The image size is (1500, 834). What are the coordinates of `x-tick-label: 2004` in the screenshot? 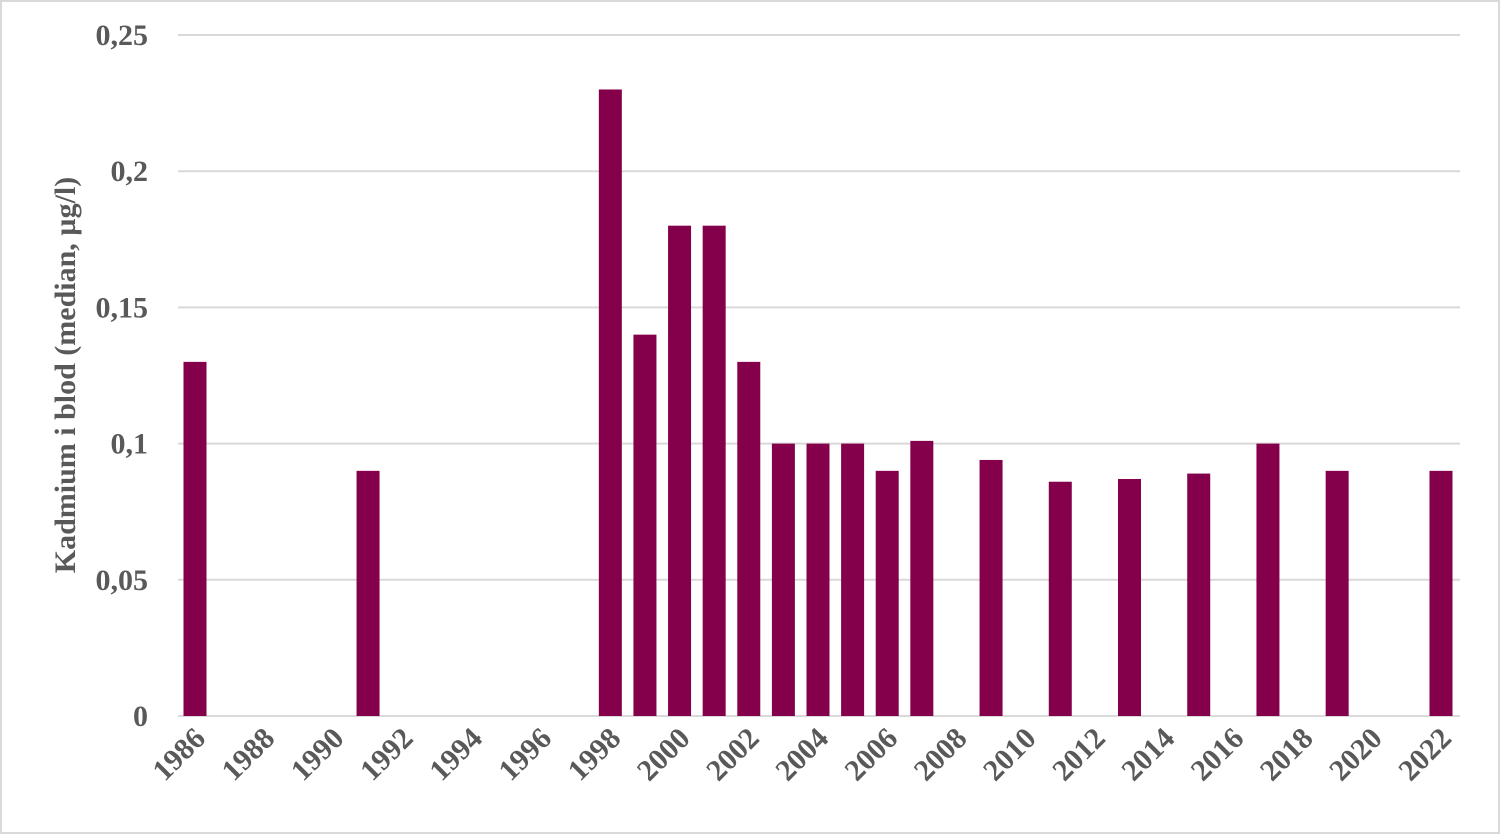 It's located at (802, 755).